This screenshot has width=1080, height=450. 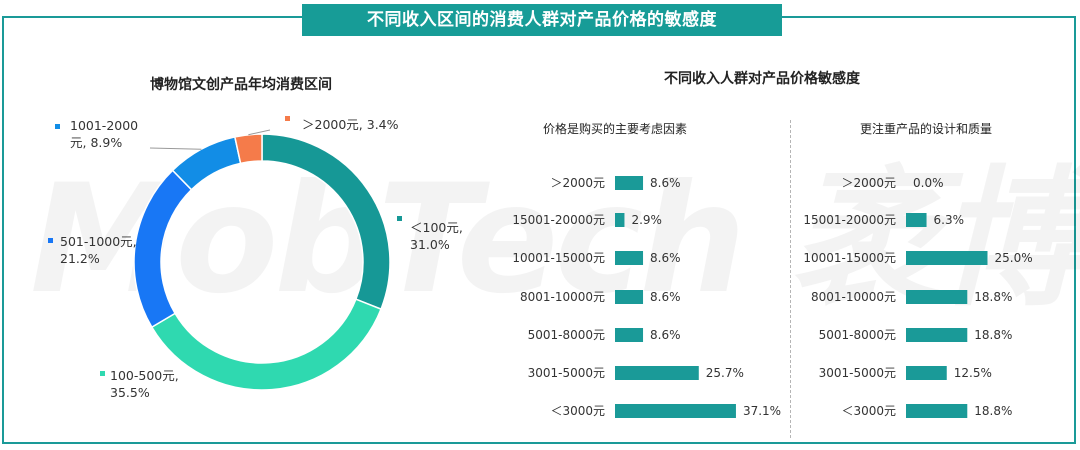 I want to click on value-label: 25.7%, so click(x=725, y=373).